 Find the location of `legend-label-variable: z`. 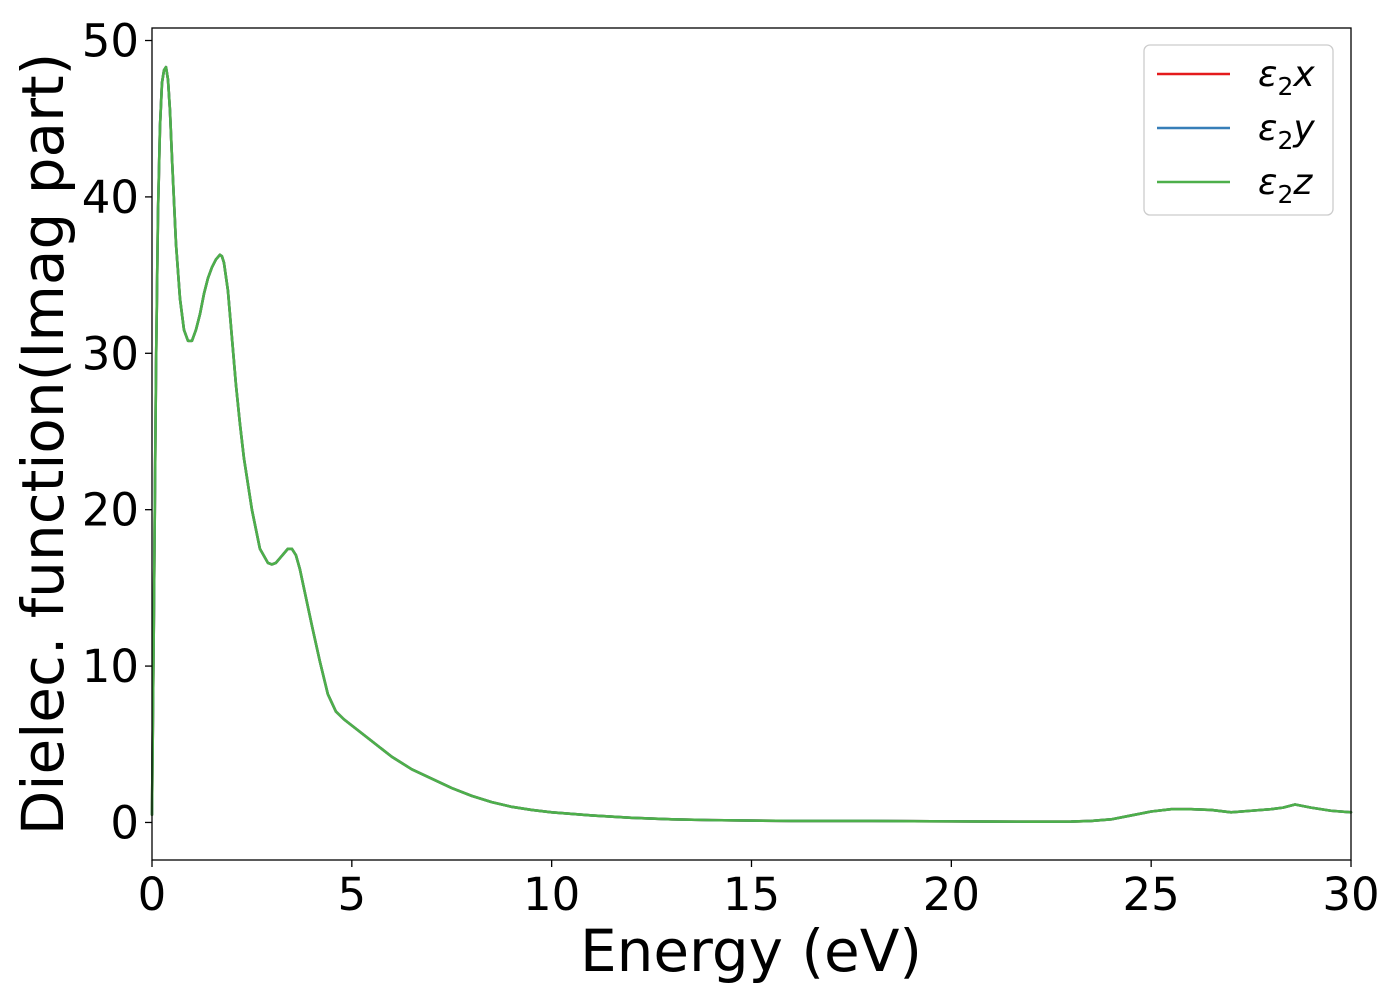

legend-label-variable: z is located at coordinates (1302, 182).